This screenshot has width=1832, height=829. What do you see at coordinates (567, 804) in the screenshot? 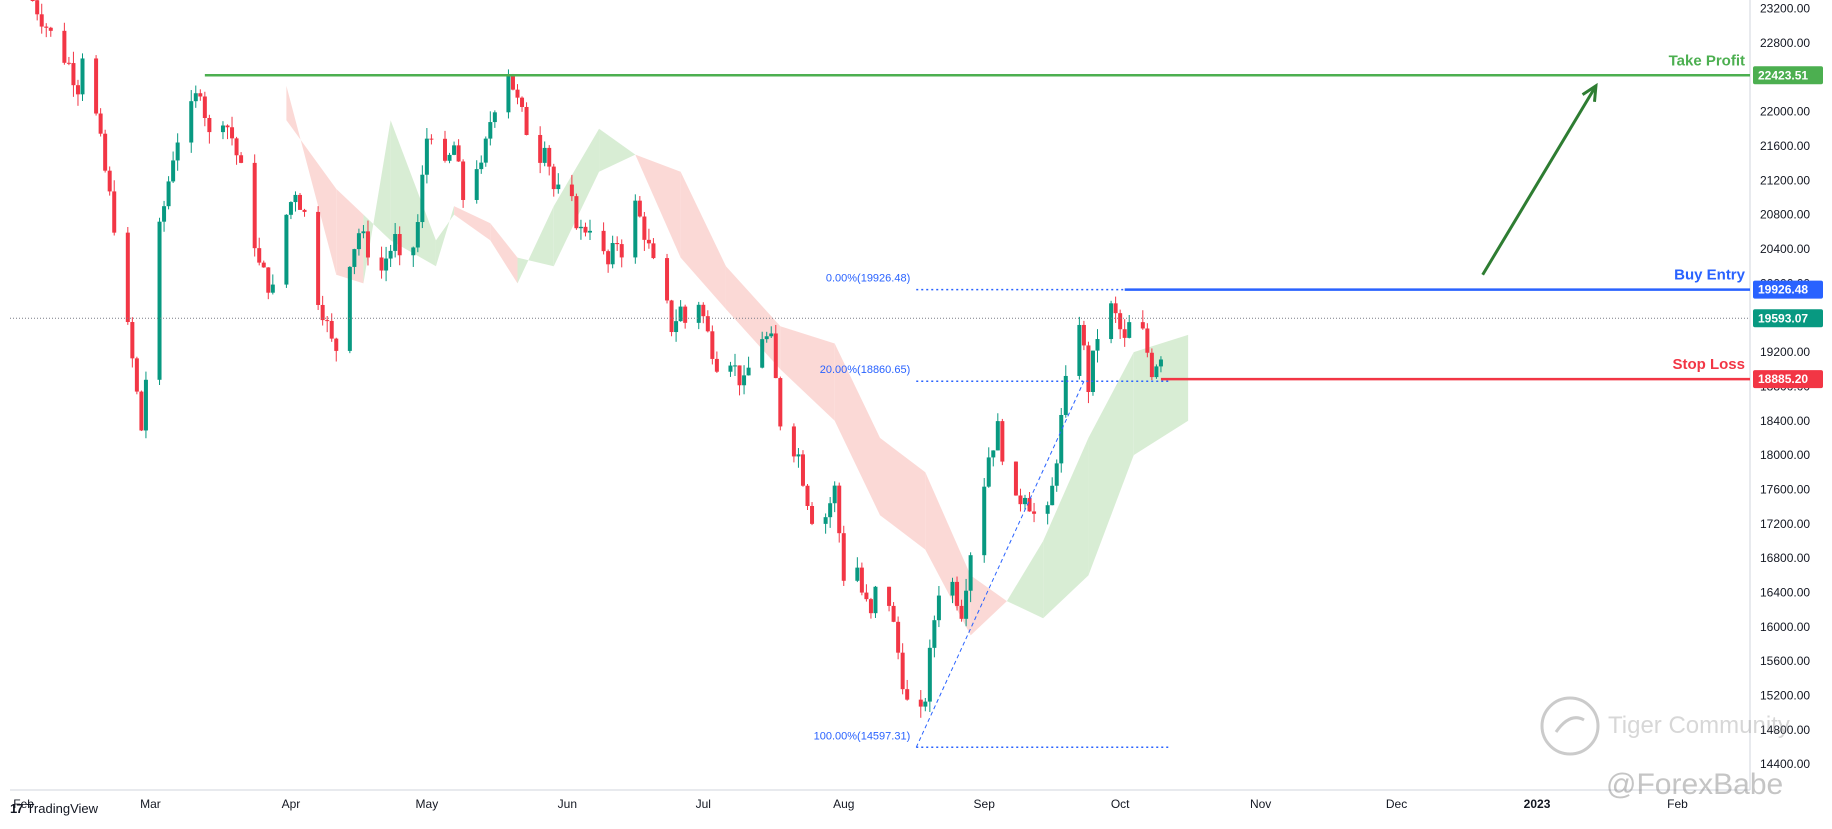
I see `time-tick-label: Jun` at bounding box center [567, 804].